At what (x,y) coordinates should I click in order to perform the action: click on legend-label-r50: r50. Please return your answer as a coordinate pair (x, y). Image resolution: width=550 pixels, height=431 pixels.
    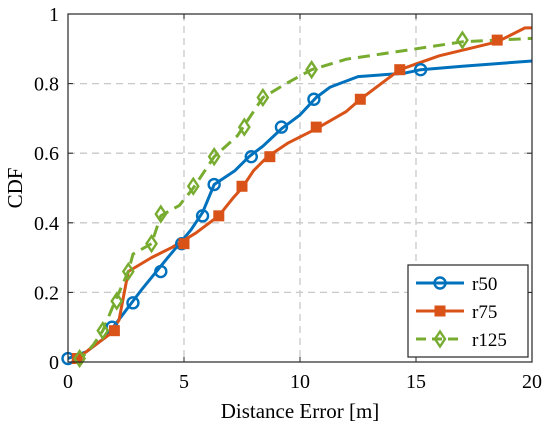
    Looking at the image, I should click on (484, 284).